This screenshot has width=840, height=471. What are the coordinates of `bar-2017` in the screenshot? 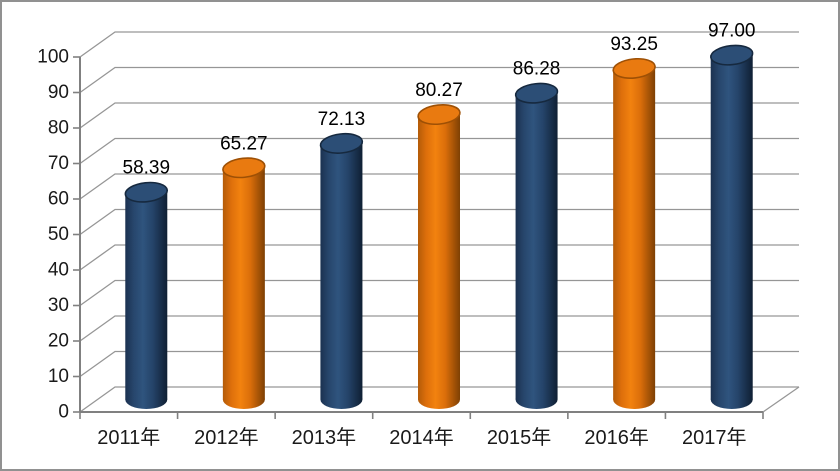 It's located at (732, 226).